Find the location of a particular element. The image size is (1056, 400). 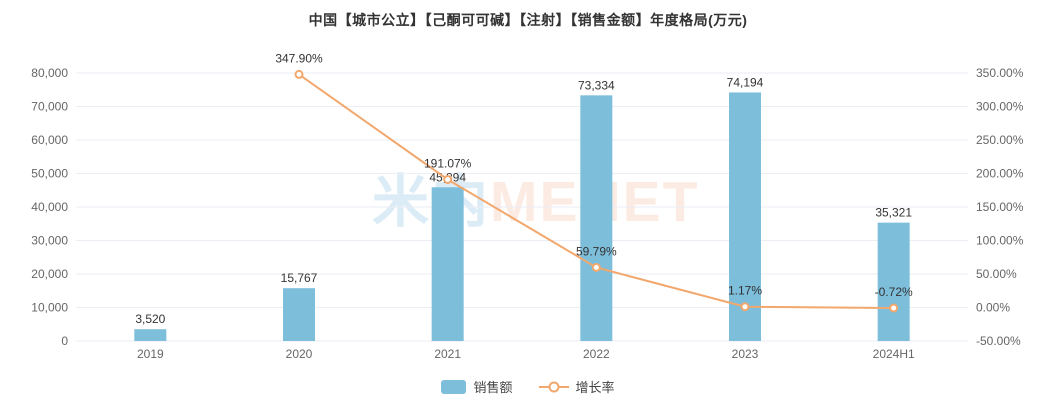

bar-2020 is located at coordinates (299, 314).